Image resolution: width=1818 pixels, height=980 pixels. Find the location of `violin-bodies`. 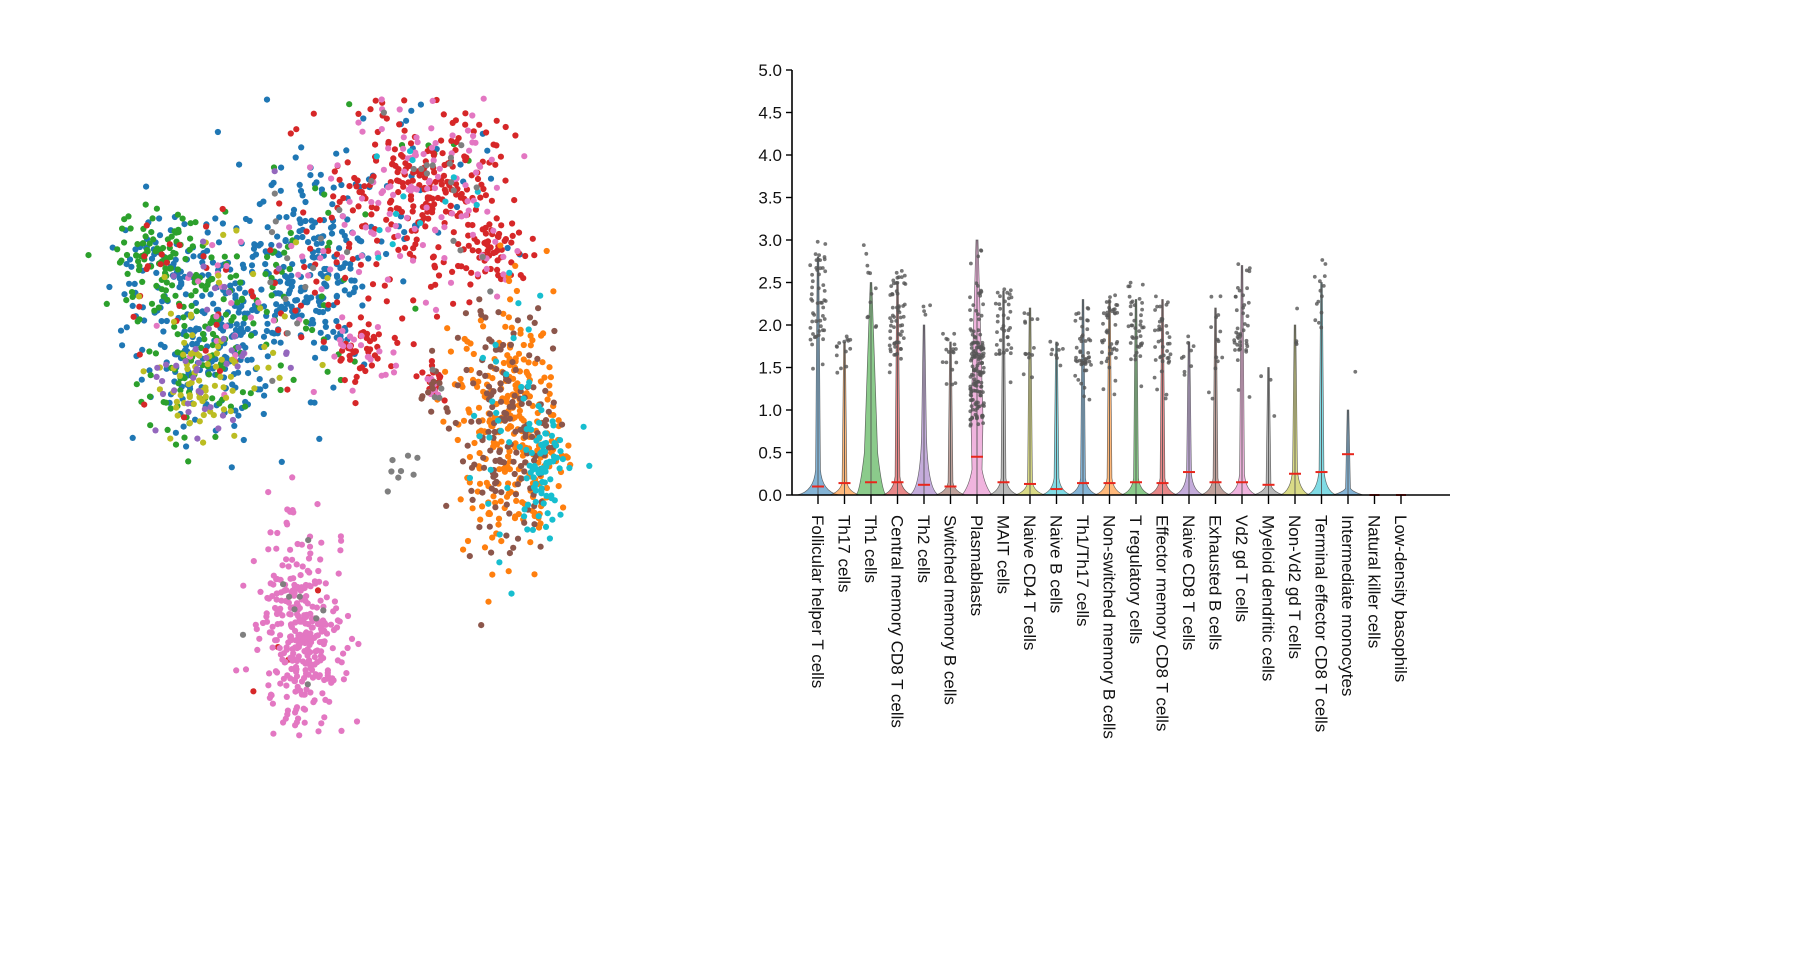

violin-bodies is located at coordinates (1080, 367).